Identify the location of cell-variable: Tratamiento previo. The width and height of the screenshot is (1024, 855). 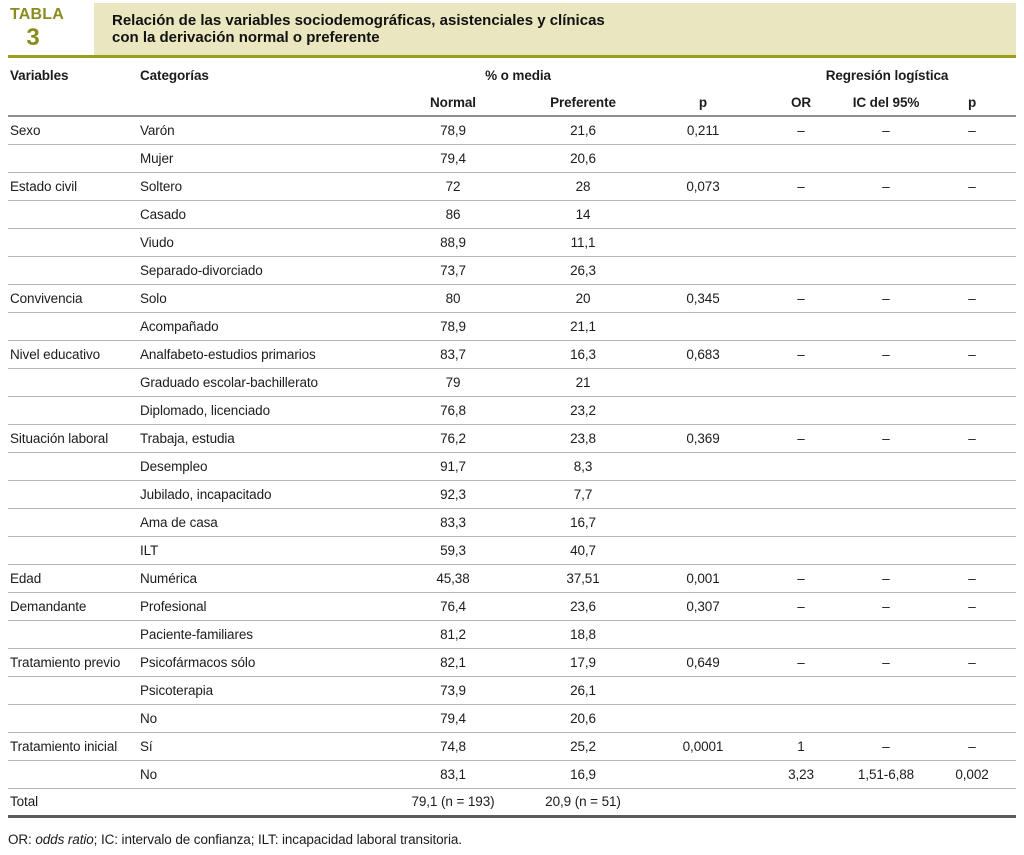
(73, 662).